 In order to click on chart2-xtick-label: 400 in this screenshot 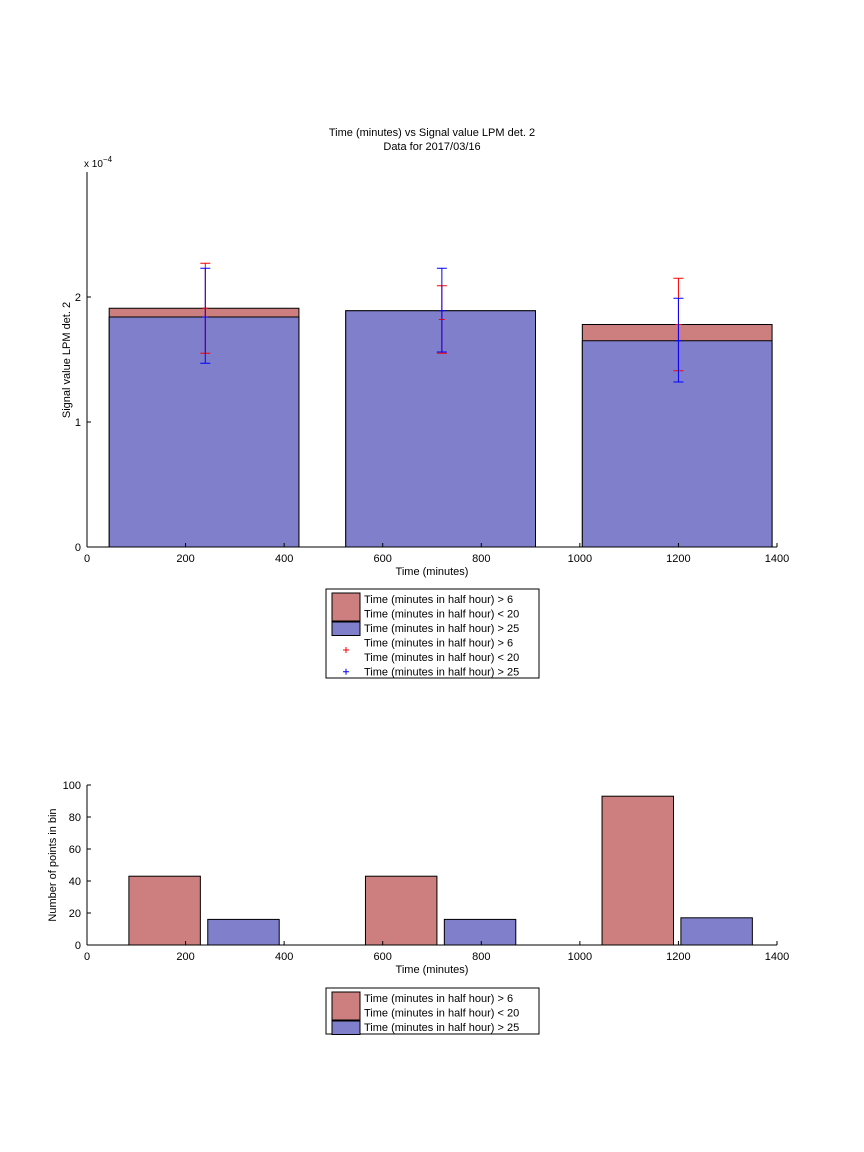, I will do `click(284, 957)`.